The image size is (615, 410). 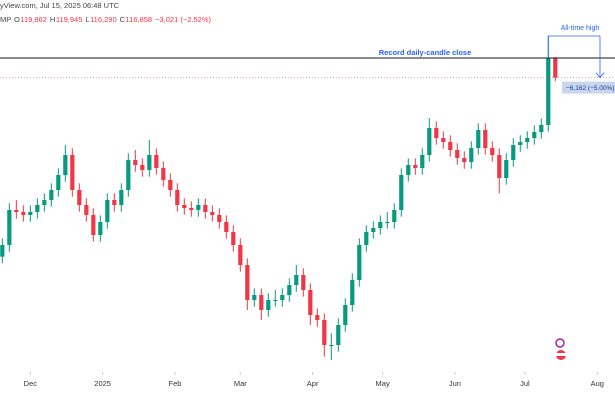 What do you see at coordinates (103, 19) in the screenshot?
I see `ohlc-value: 116,290` at bounding box center [103, 19].